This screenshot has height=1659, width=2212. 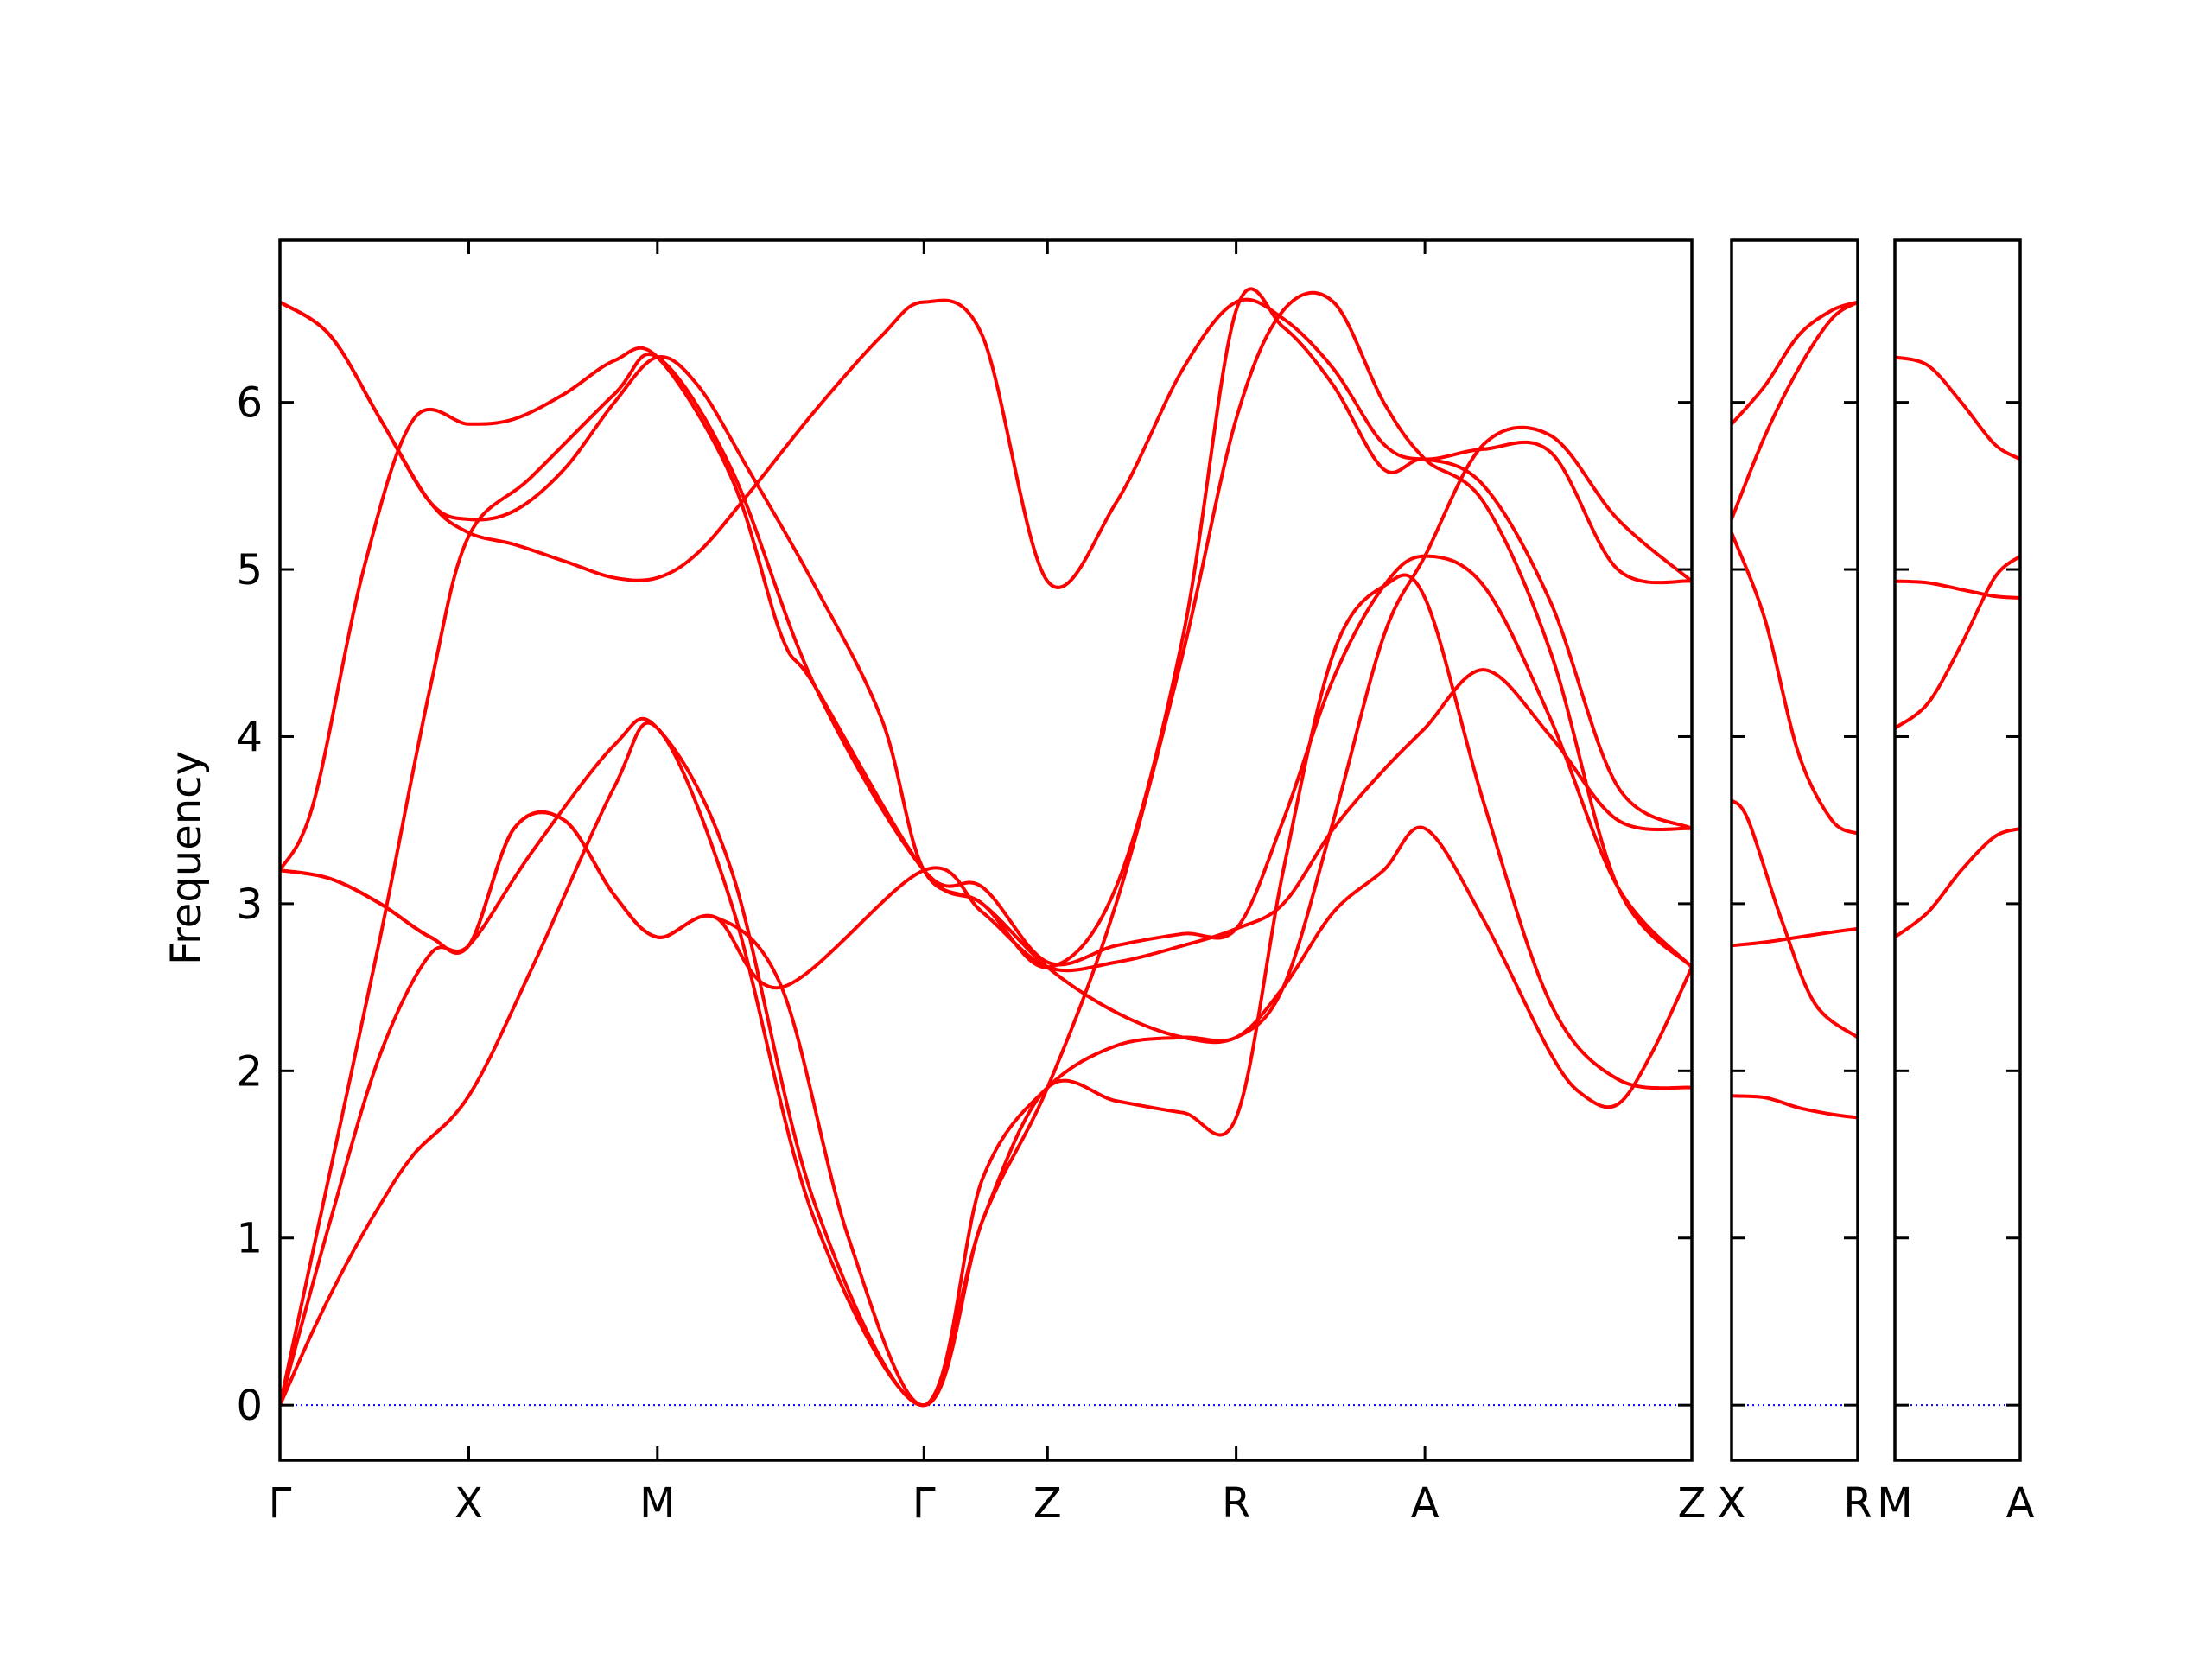 I want to click on y-tick-label: 2, so click(x=249, y=1071).